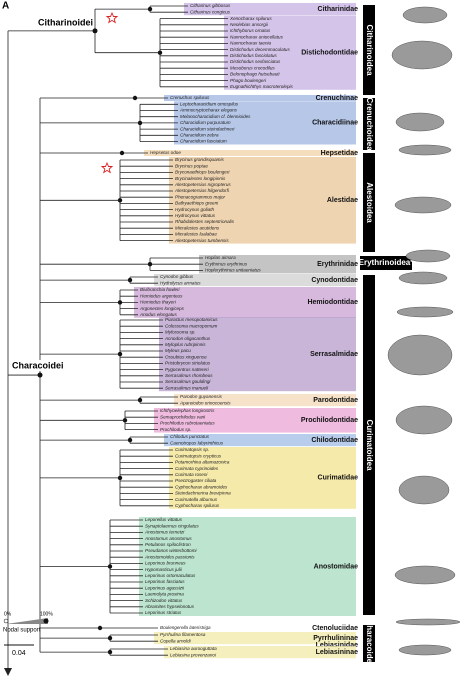 The width and height of the screenshot is (474, 682). Describe the element at coordinates (187, 338) in the screenshot. I see `taxon-label: Acnodon oligacanthus` at that location.